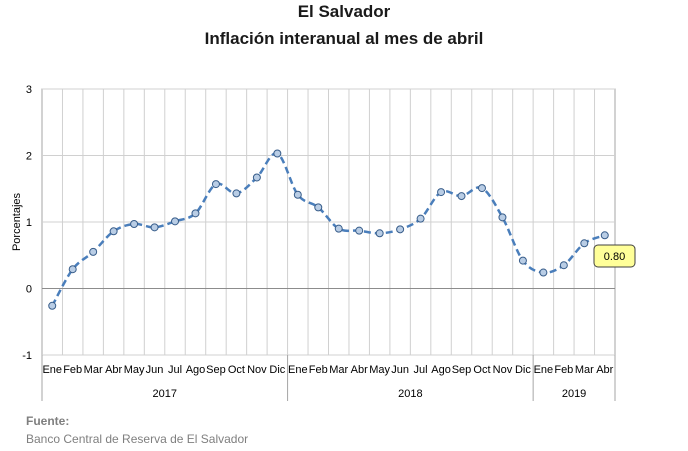  Describe the element at coordinates (344, 11) in the screenshot. I see `chart-title: El Salvador` at that location.